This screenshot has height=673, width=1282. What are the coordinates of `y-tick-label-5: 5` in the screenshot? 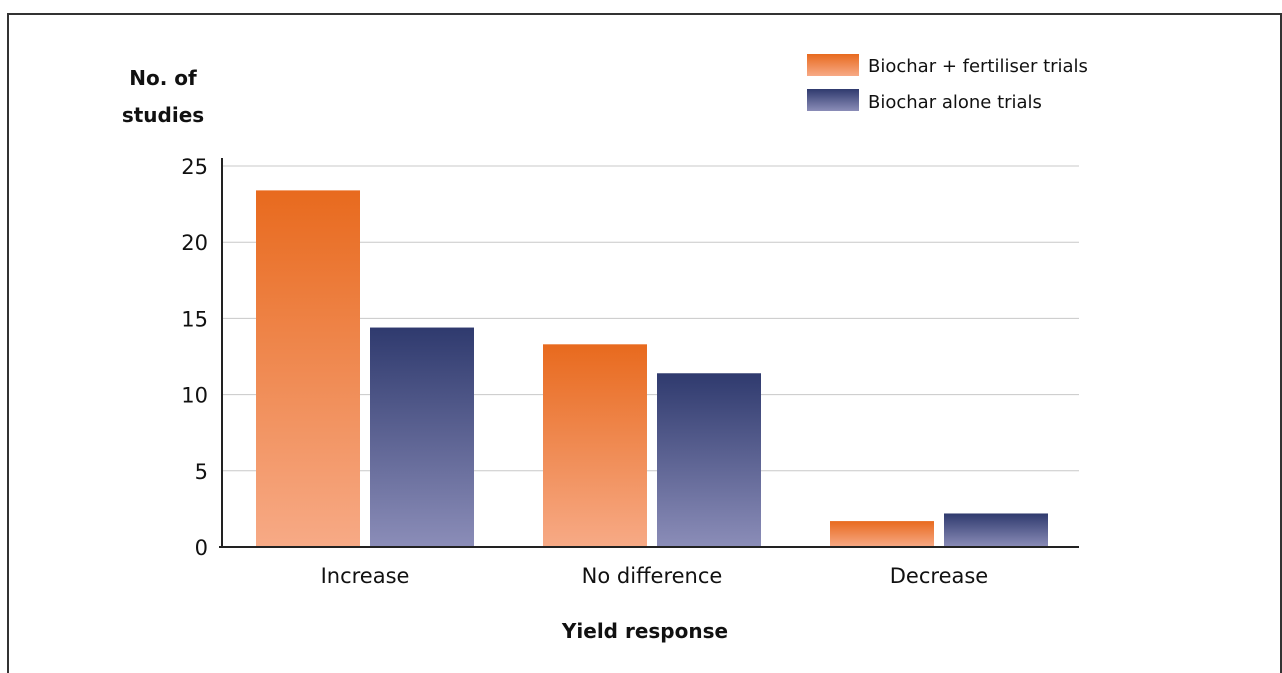 It's located at (201, 472).